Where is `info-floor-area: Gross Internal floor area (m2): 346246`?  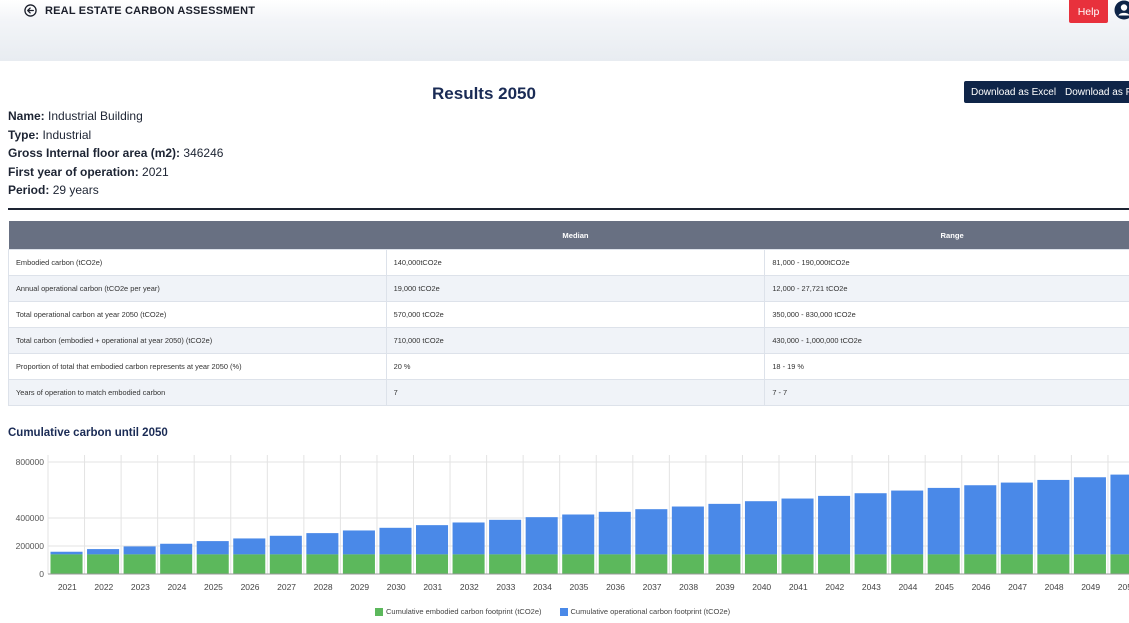
info-floor-area: Gross Internal floor area (m2): 346246 is located at coordinates (116, 153).